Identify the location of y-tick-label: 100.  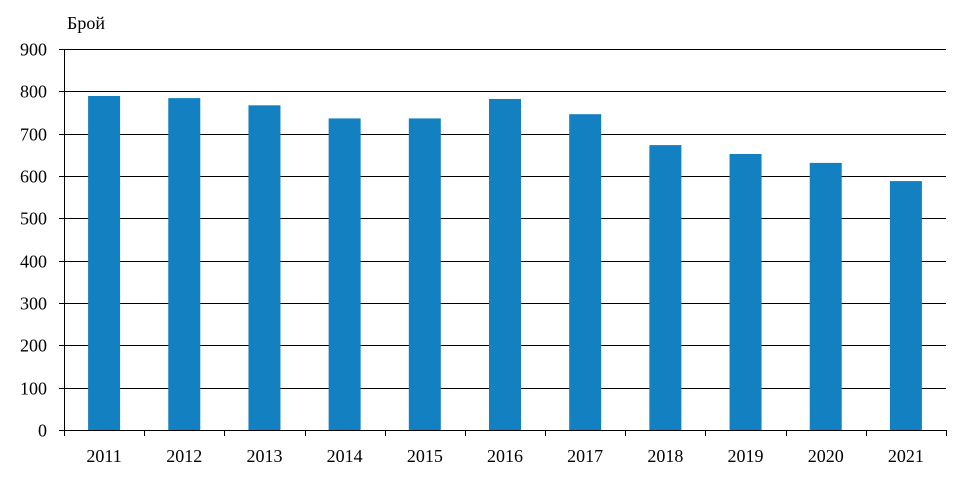
(33, 389).